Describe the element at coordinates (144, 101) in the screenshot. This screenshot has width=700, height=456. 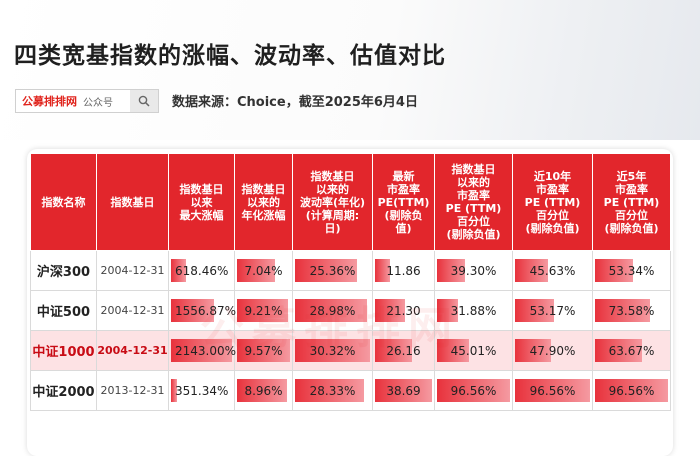
I see `search-icon` at that location.